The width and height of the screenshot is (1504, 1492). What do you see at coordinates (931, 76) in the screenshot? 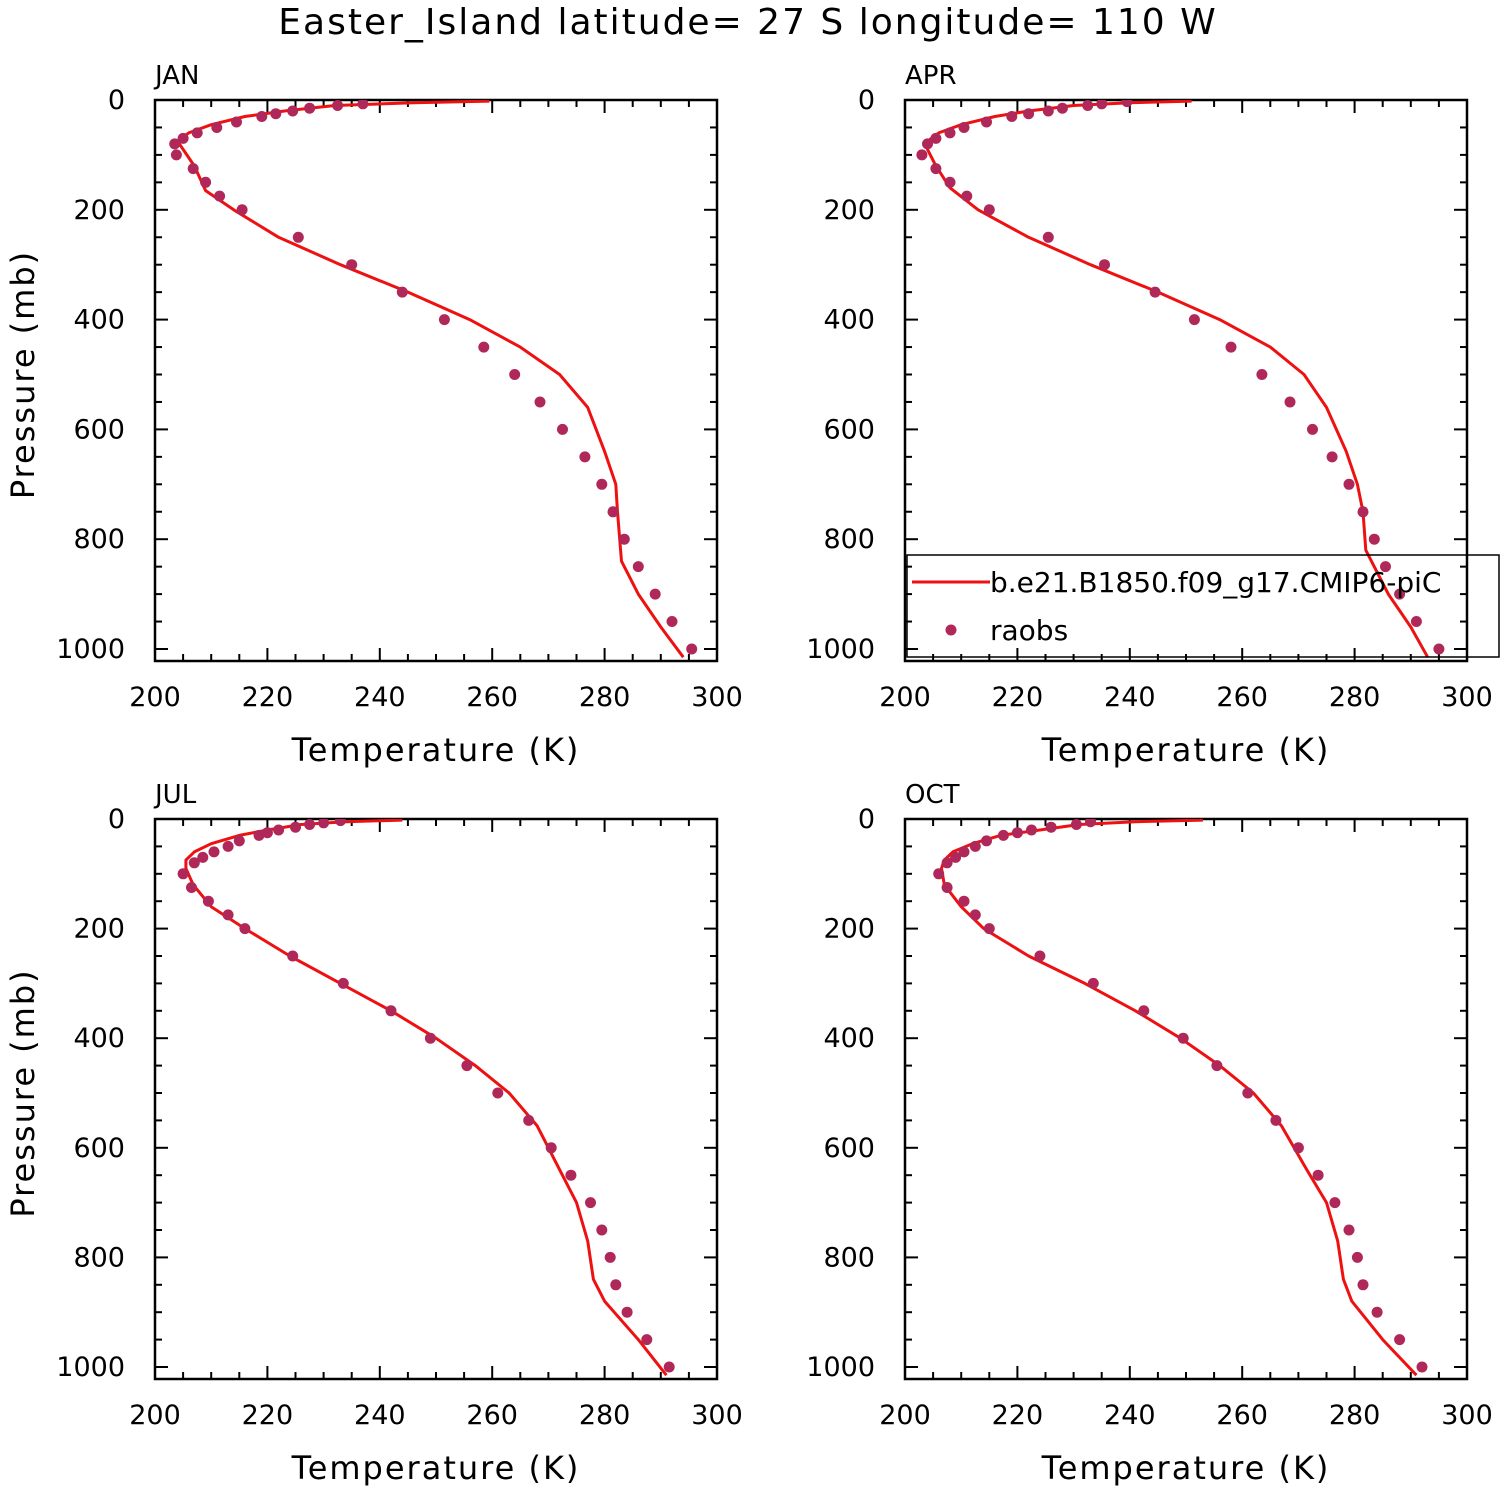
I see `panel-title: APR` at bounding box center [931, 76].